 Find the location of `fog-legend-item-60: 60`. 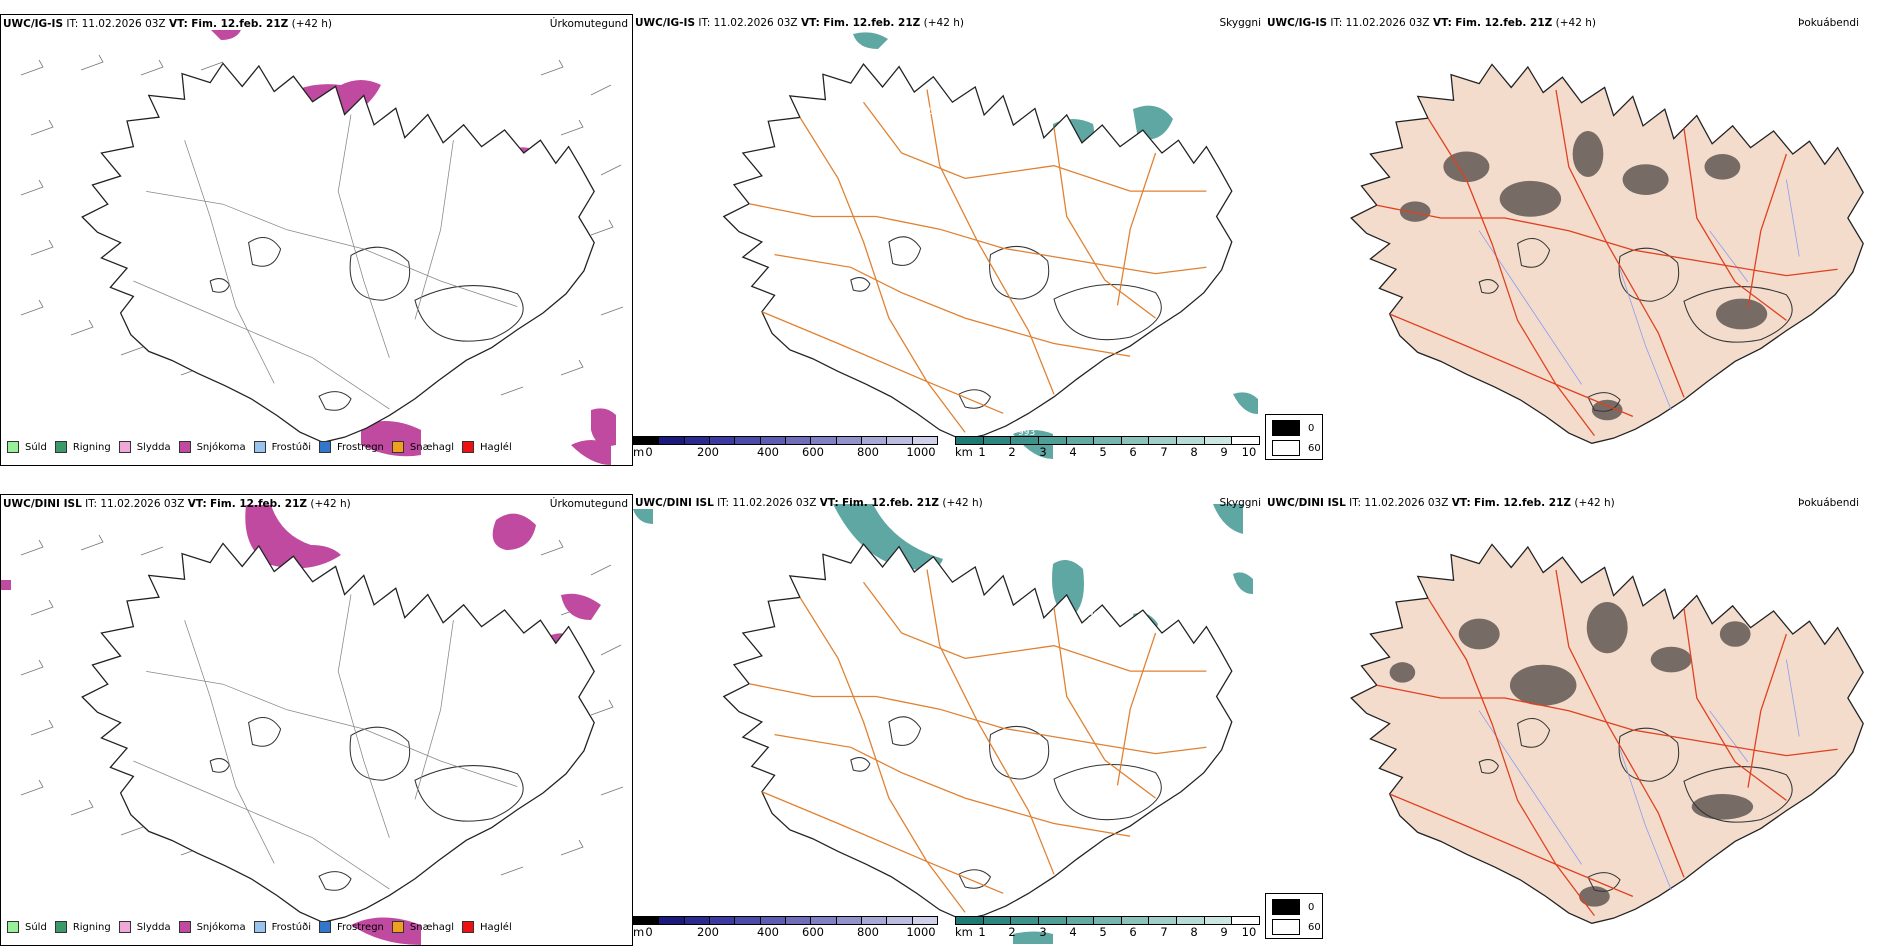

fog-legend-item-60: 60 is located at coordinates (1296, 448).